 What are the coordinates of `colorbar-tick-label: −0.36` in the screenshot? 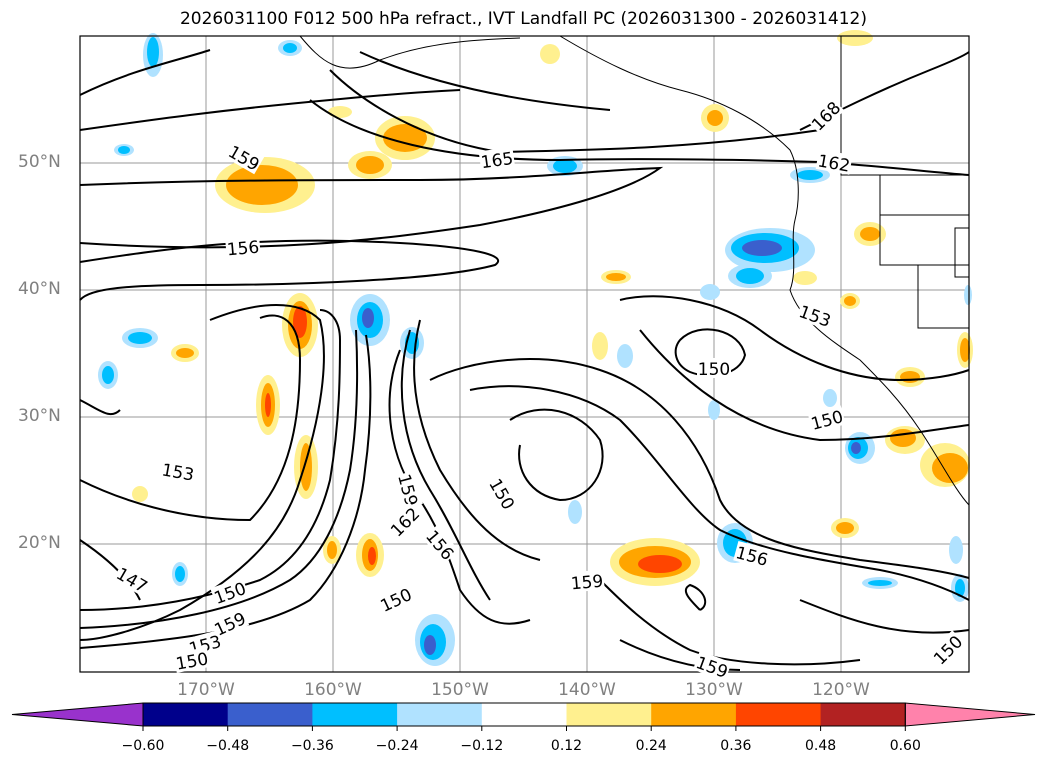 It's located at (312, 746).